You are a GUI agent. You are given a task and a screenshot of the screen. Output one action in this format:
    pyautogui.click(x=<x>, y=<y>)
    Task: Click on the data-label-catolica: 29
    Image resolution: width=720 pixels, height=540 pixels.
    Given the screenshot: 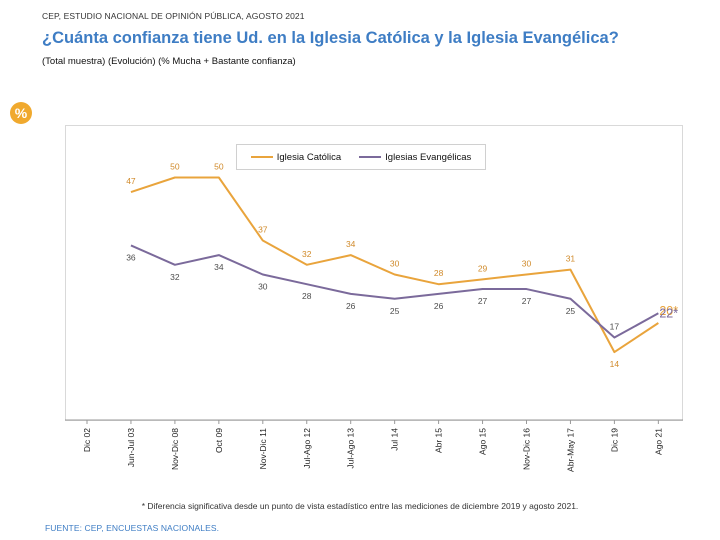 What is the action you would take?
    pyautogui.click(x=483, y=268)
    